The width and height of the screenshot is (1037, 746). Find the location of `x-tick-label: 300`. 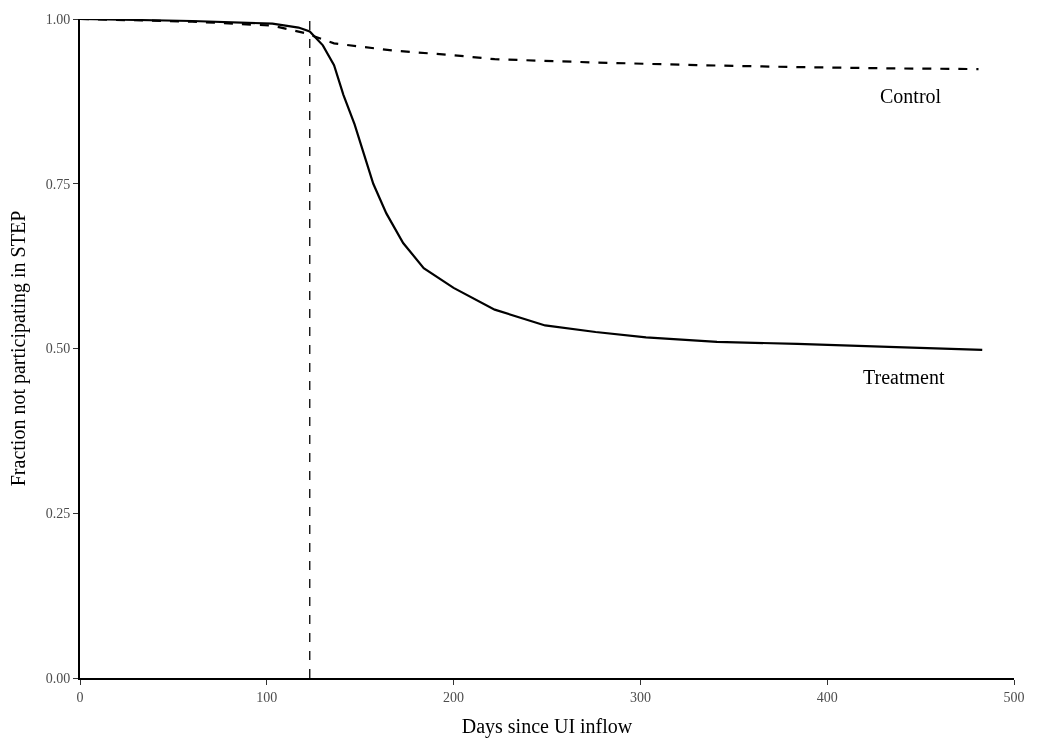

x-tick-label: 300 is located at coordinates (640, 697).